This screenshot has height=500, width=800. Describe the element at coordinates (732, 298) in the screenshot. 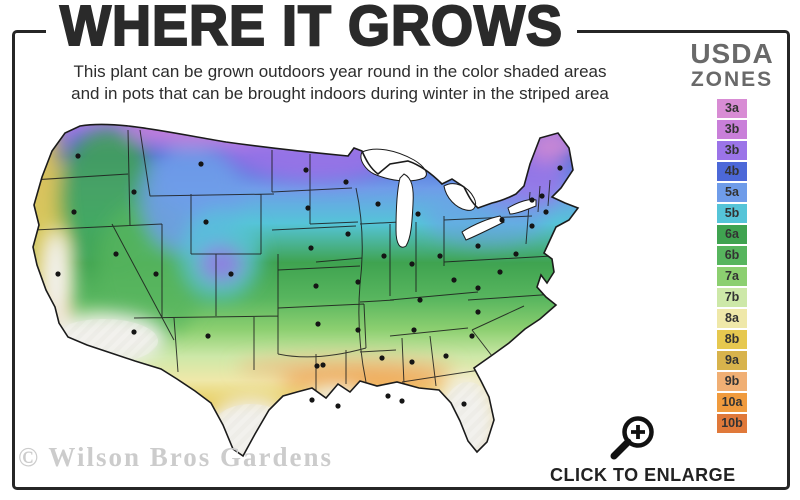

I see `zone-chip-7b: 7b` at that location.